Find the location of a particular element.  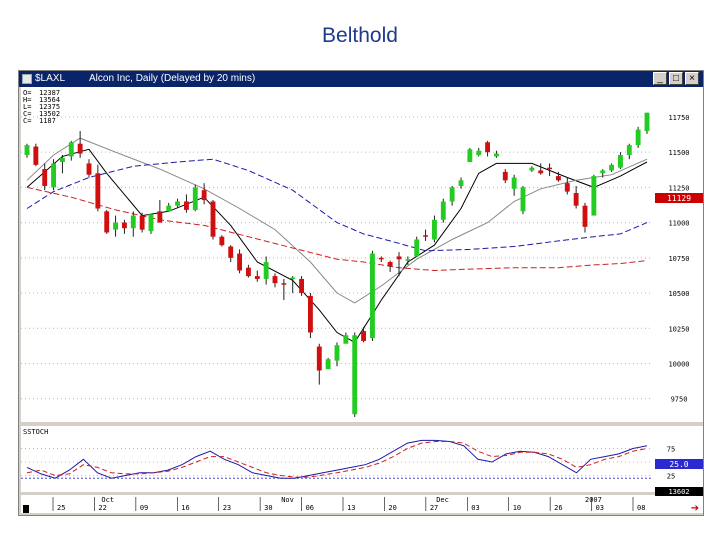

last-value-label: 13602 is located at coordinates (678, 492).